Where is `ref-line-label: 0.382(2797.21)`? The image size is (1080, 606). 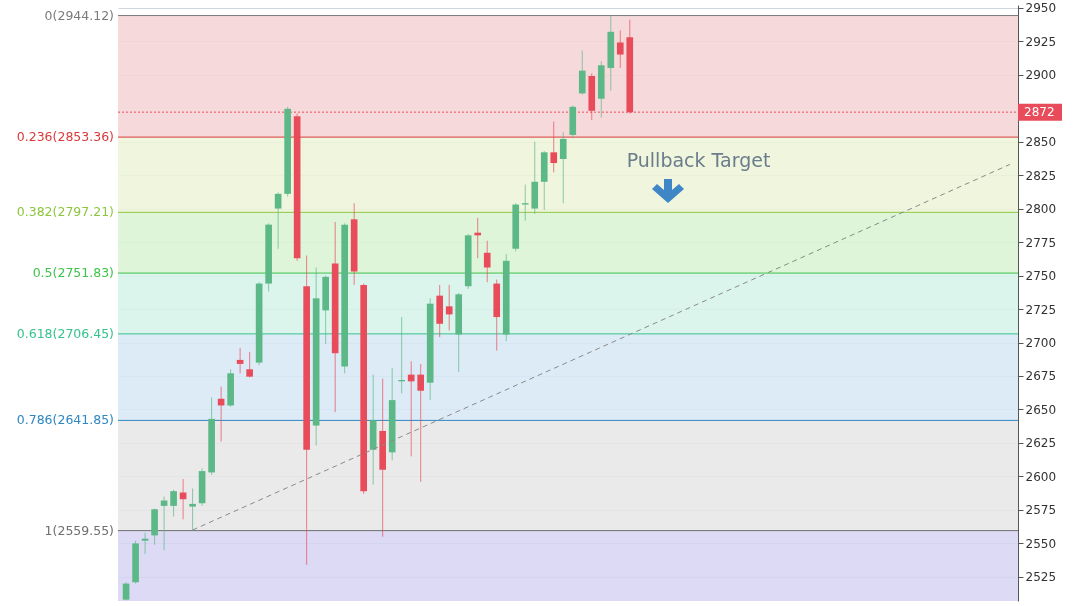
ref-line-label: 0.382(2797.21) is located at coordinates (65, 212).